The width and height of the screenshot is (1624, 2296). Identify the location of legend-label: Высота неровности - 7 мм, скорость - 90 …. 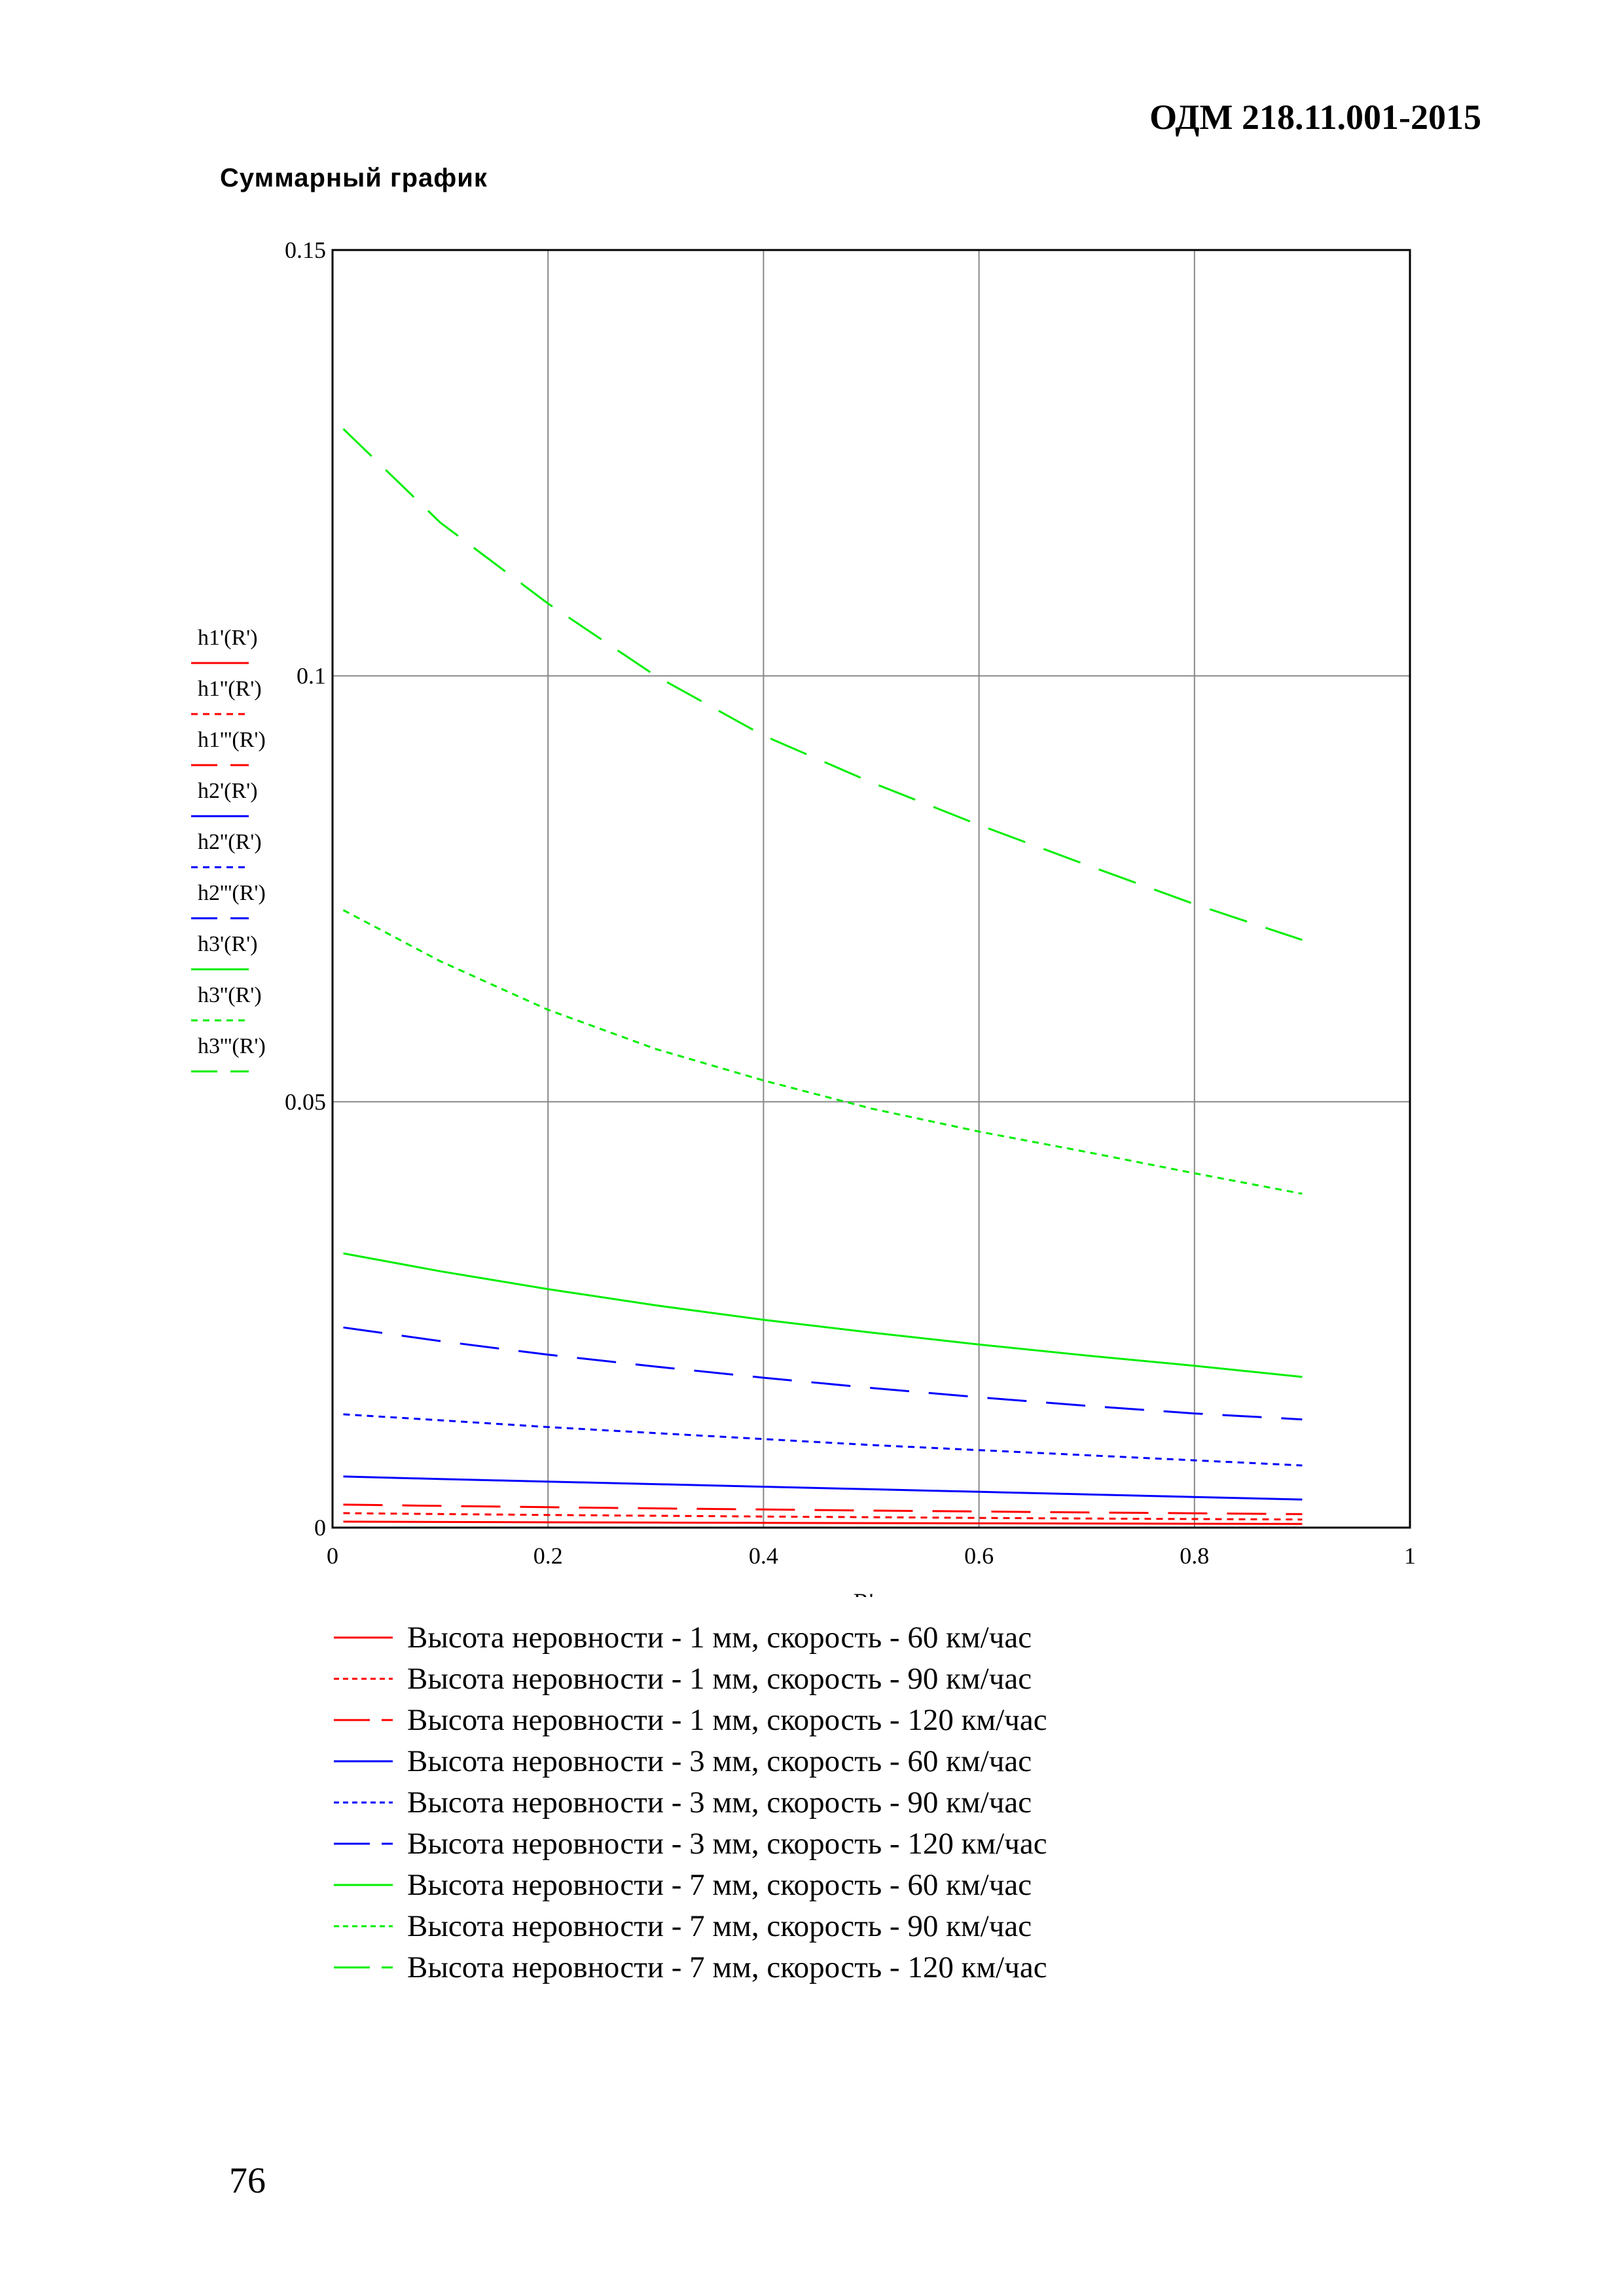
(719, 1926).